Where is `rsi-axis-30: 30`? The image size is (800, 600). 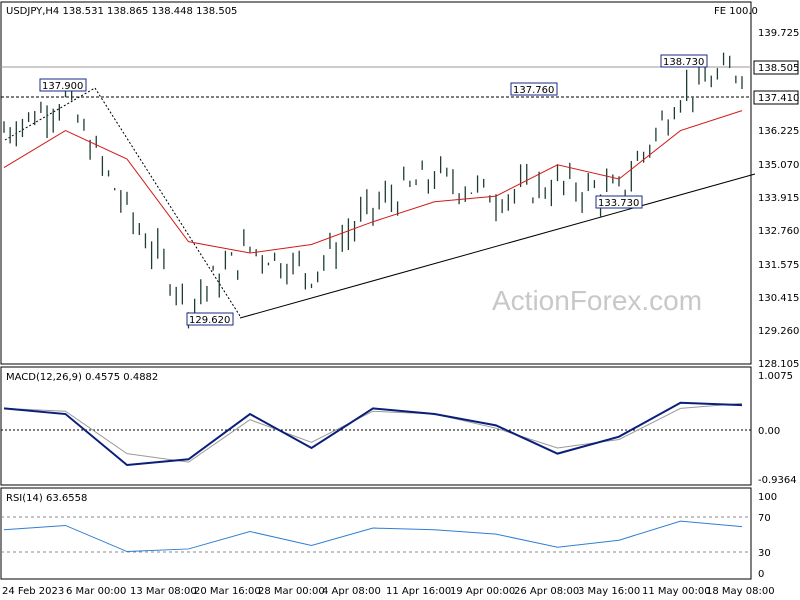 rsi-axis-30: 30 is located at coordinates (764, 553).